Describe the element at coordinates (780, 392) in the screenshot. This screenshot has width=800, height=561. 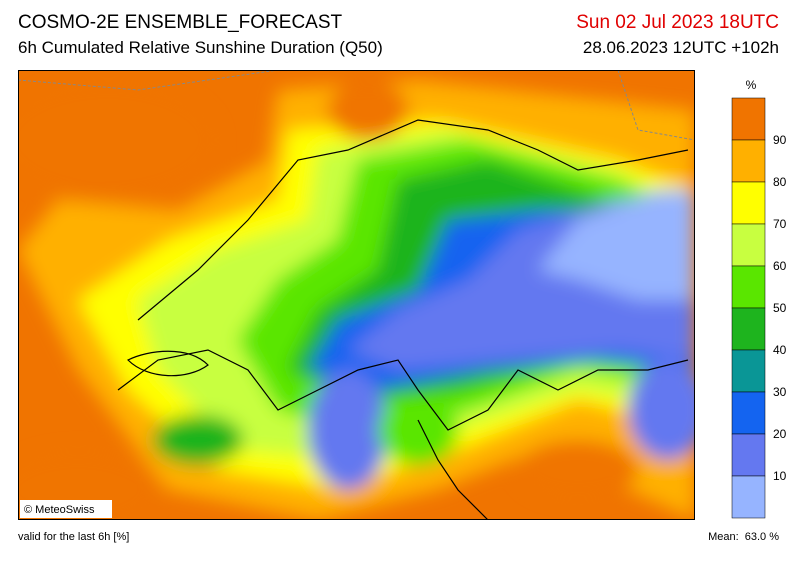
I see `colorbar-tick-label: 30` at that location.